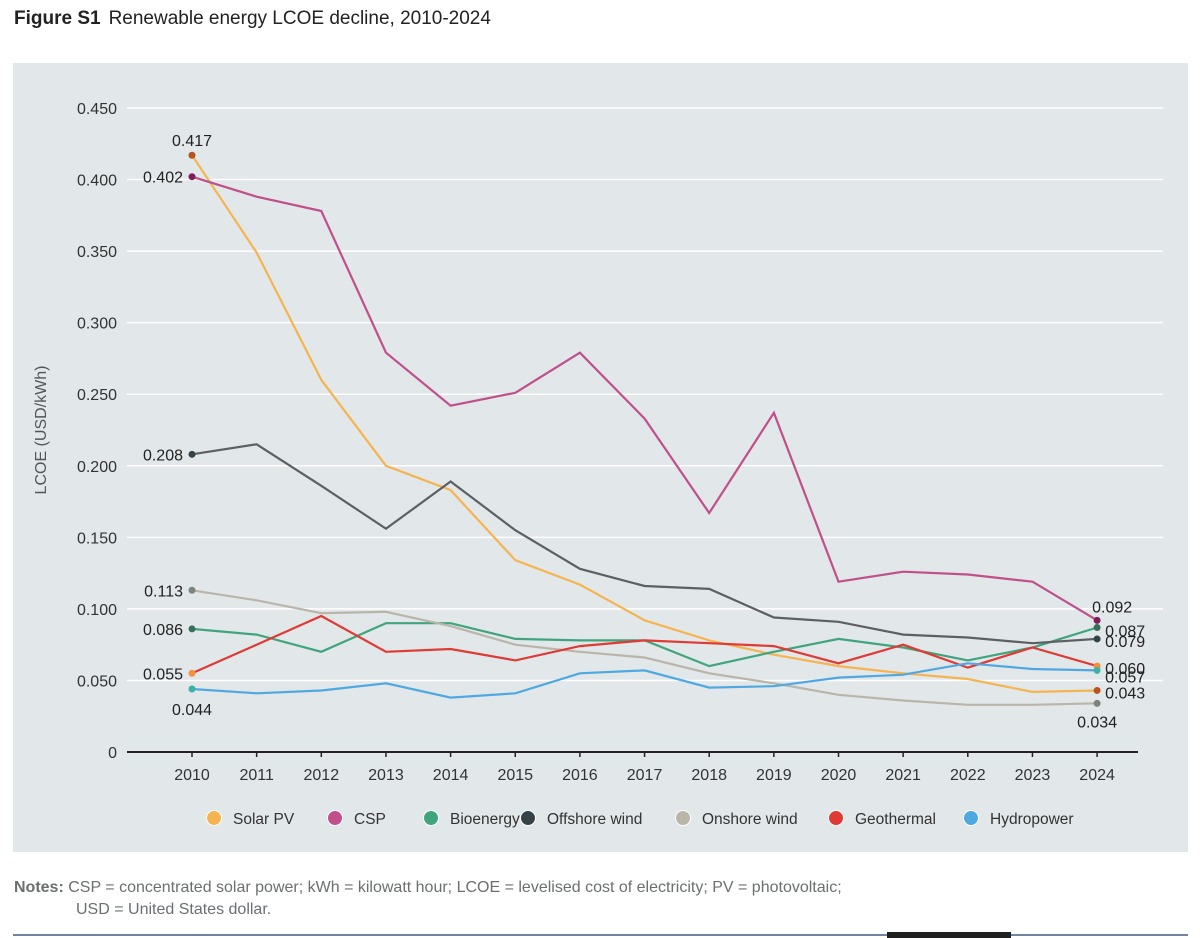 The image size is (1200, 938). Describe the element at coordinates (97, 395) in the screenshot. I see `y-tick-label: 0.250` at that location.